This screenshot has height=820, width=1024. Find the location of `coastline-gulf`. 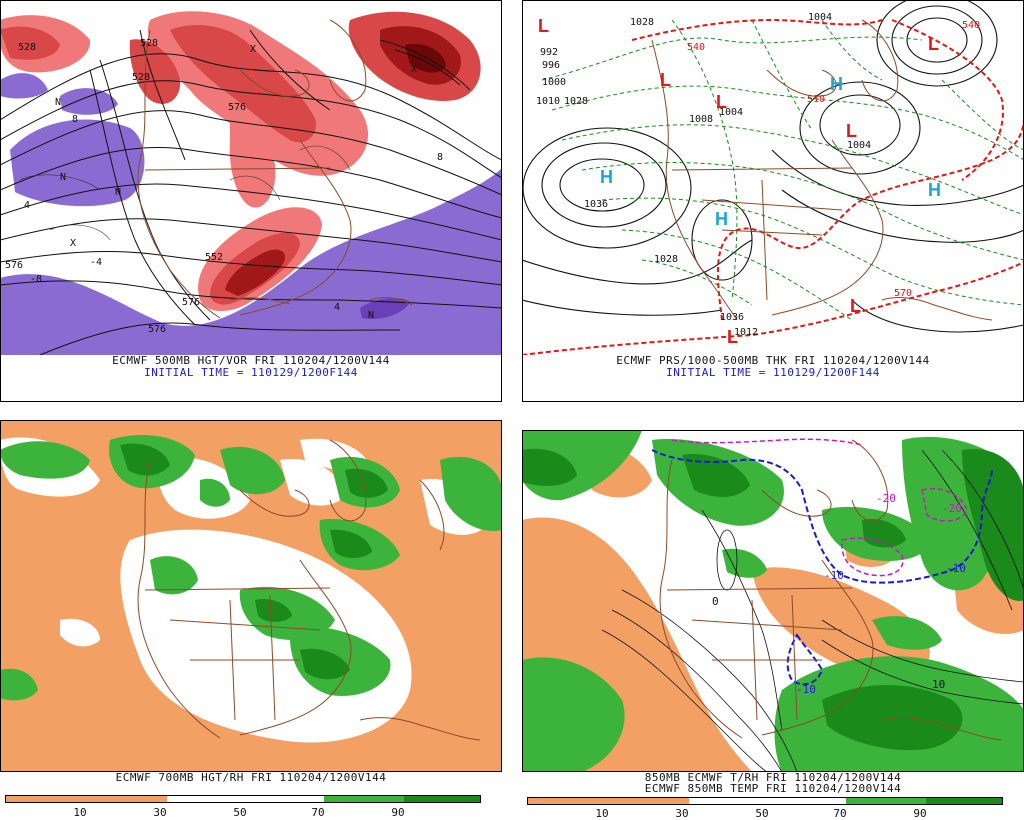

coastline-gulf is located at coordinates (260, 301).